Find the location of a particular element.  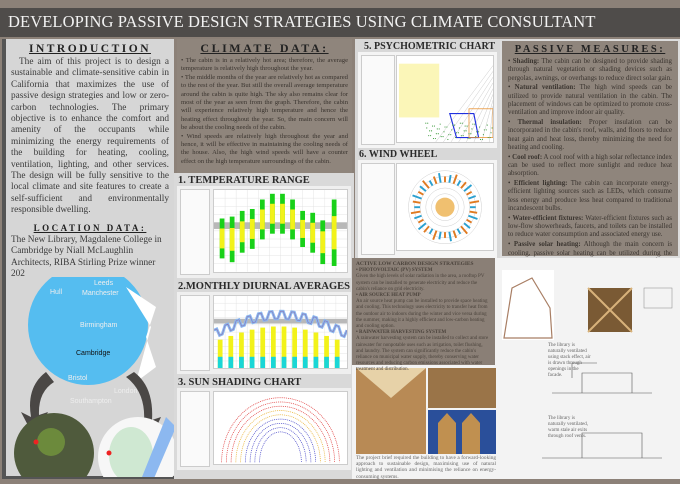

measure-label: Efficient lighting: is located at coordinates (540, 184).